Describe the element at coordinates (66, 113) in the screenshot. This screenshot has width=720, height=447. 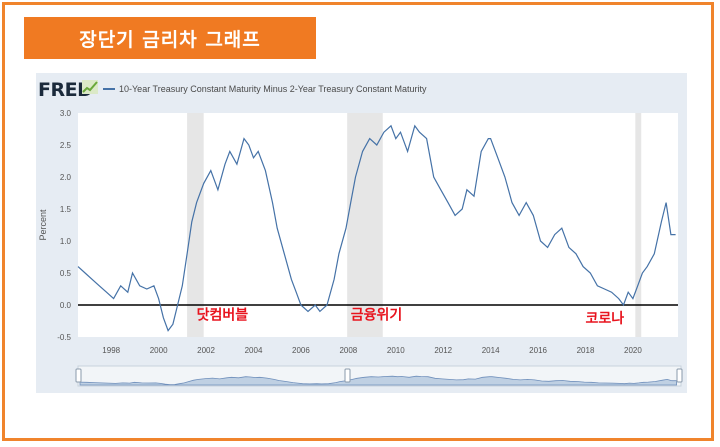
I see `y-tick-label: 3.0` at that location.